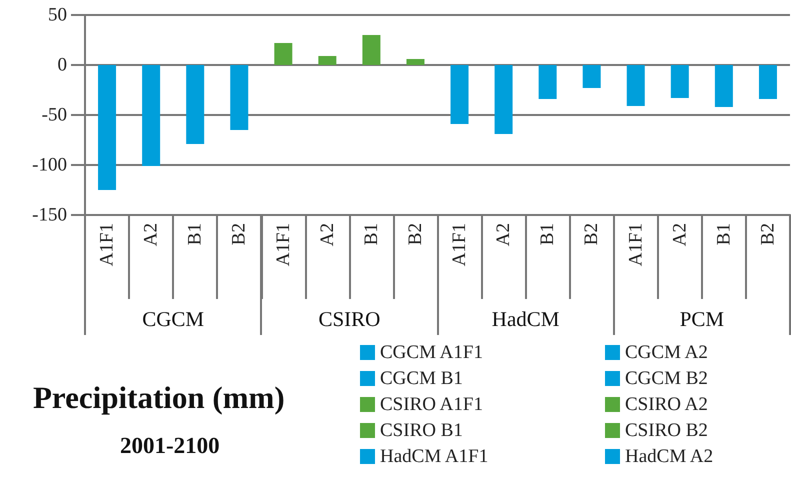 Image resolution: width=791 pixels, height=479 pixels. I want to click on y-tick-label: 0, so click(62, 65).